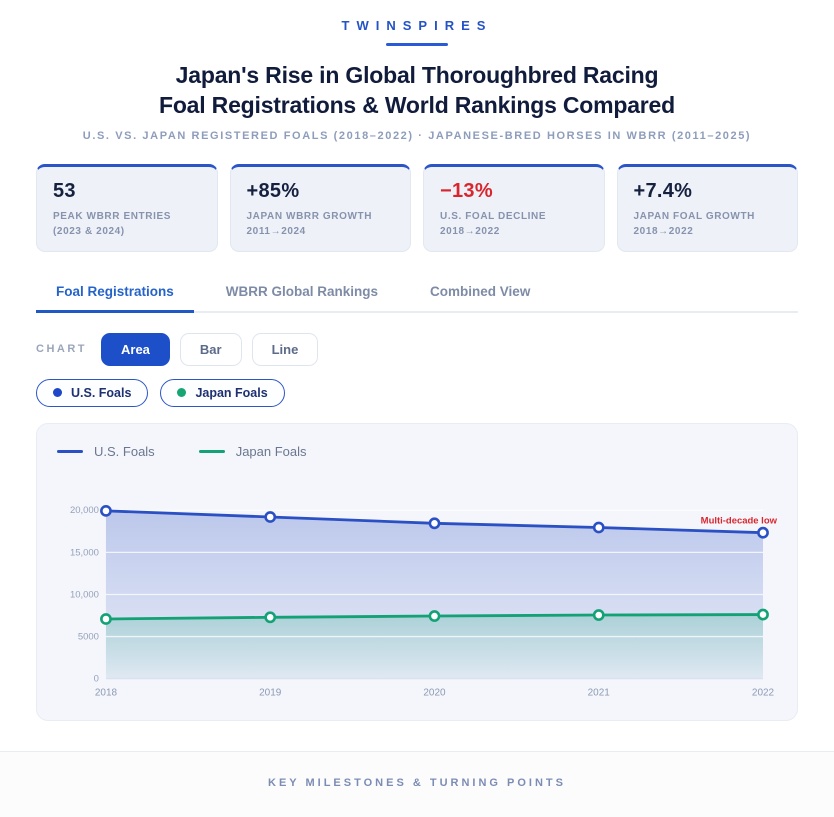  I want to click on tab-wbrr-global-rankings: WBRR Global Rankings, so click(302, 291).